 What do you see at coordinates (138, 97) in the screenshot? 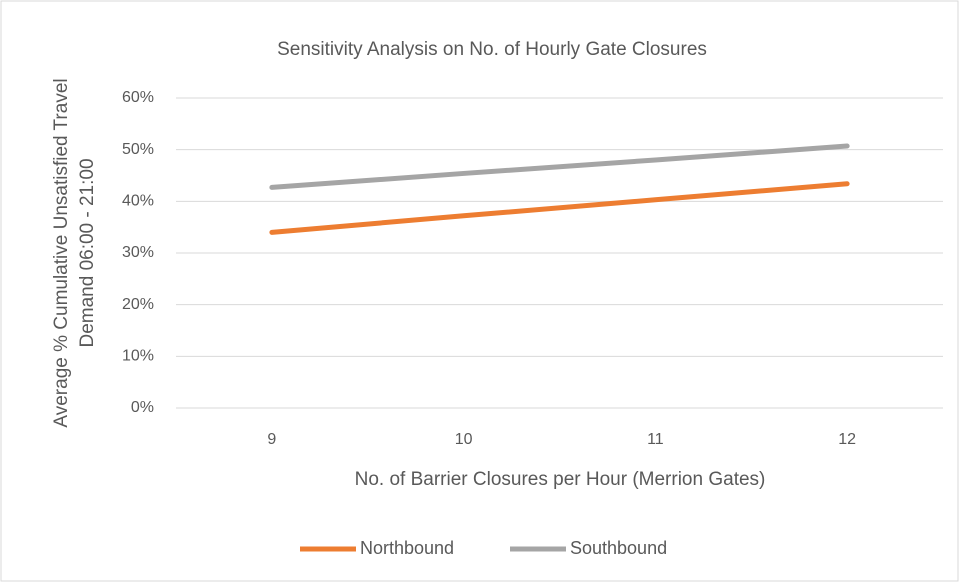
I see `y-tick-label: 60%` at bounding box center [138, 97].